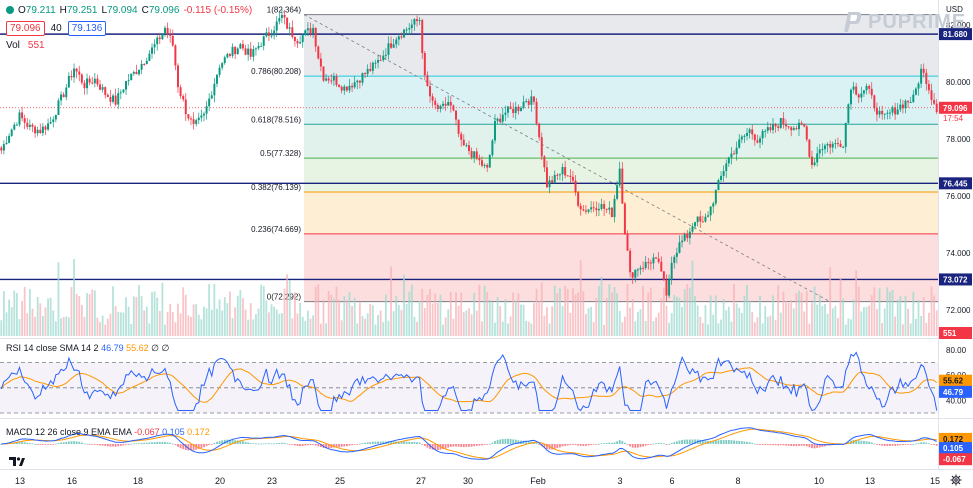  What do you see at coordinates (87, 28) in the screenshot?
I see `buy-price-button: 79.136` at bounding box center [87, 28].